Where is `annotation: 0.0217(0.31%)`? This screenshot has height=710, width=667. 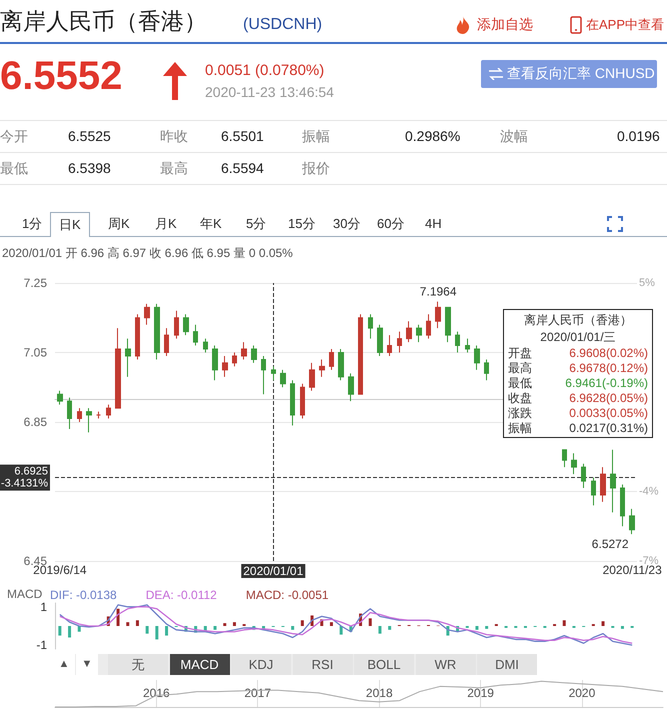
annotation: 0.0217(0.31%) is located at coordinates (608, 428).